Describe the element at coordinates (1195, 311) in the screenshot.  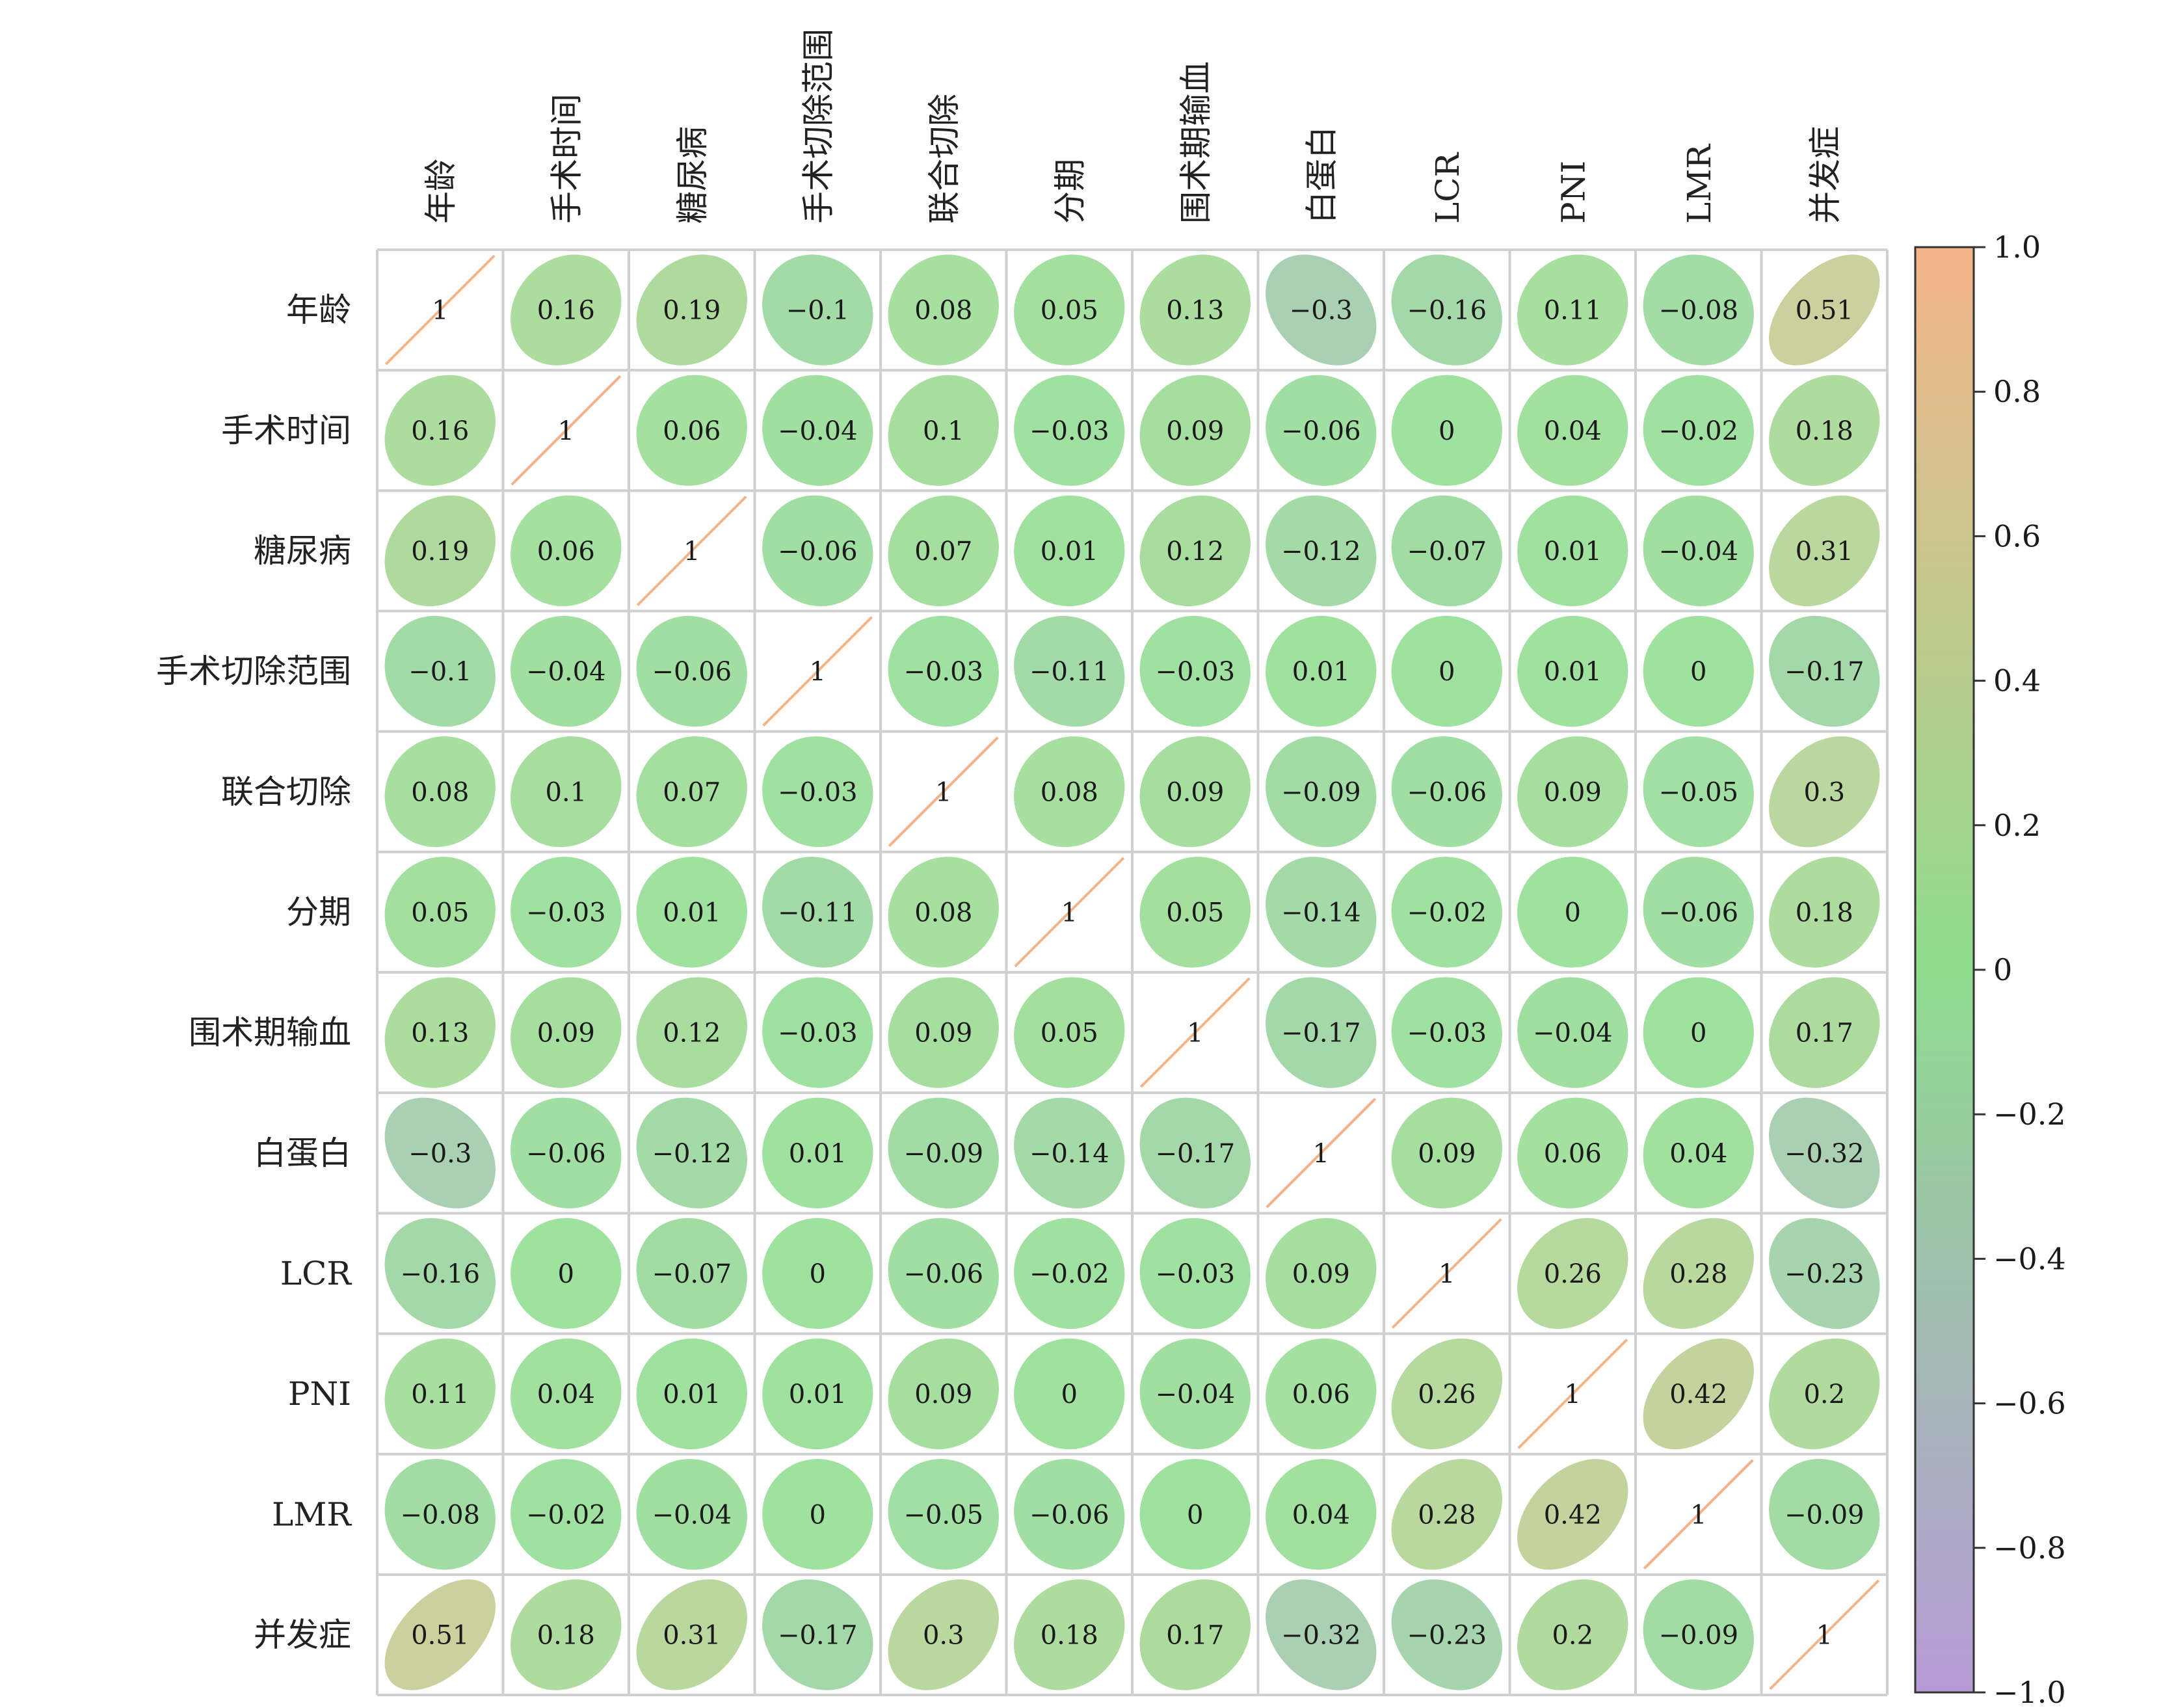
I see `cell-value: 0.13` at that location.